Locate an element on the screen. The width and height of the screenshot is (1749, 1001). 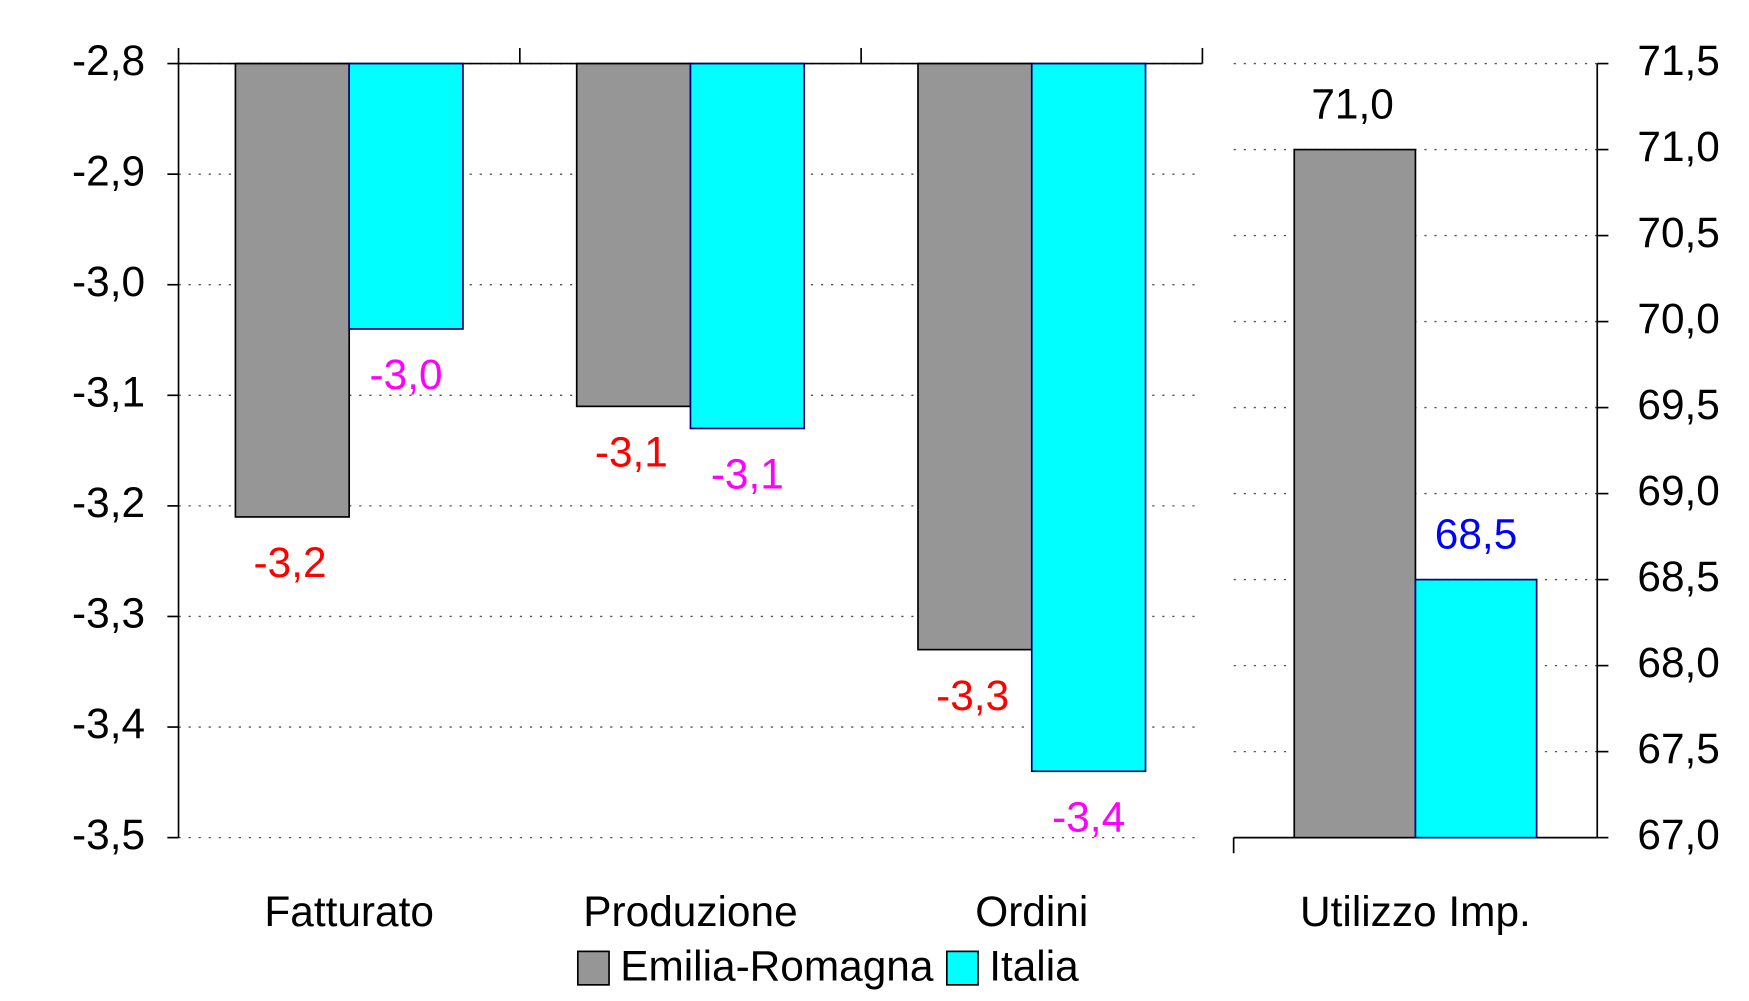
y-tick-label: -3,1 is located at coordinates (108, 391).